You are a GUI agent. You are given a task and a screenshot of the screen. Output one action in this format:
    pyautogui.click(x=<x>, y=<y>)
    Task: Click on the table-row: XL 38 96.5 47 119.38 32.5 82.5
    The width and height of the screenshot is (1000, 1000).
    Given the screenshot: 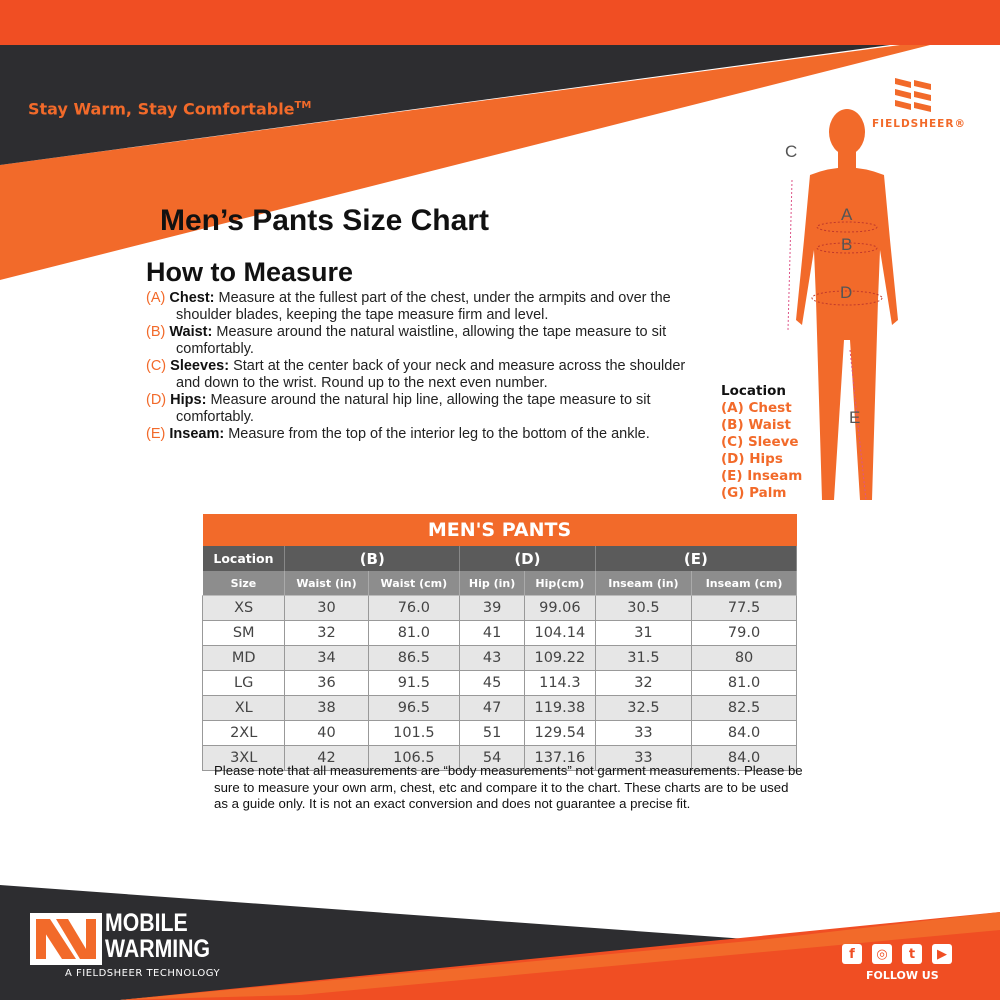 What is the action you would take?
    pyautogui.click(x=499, y=708)
    